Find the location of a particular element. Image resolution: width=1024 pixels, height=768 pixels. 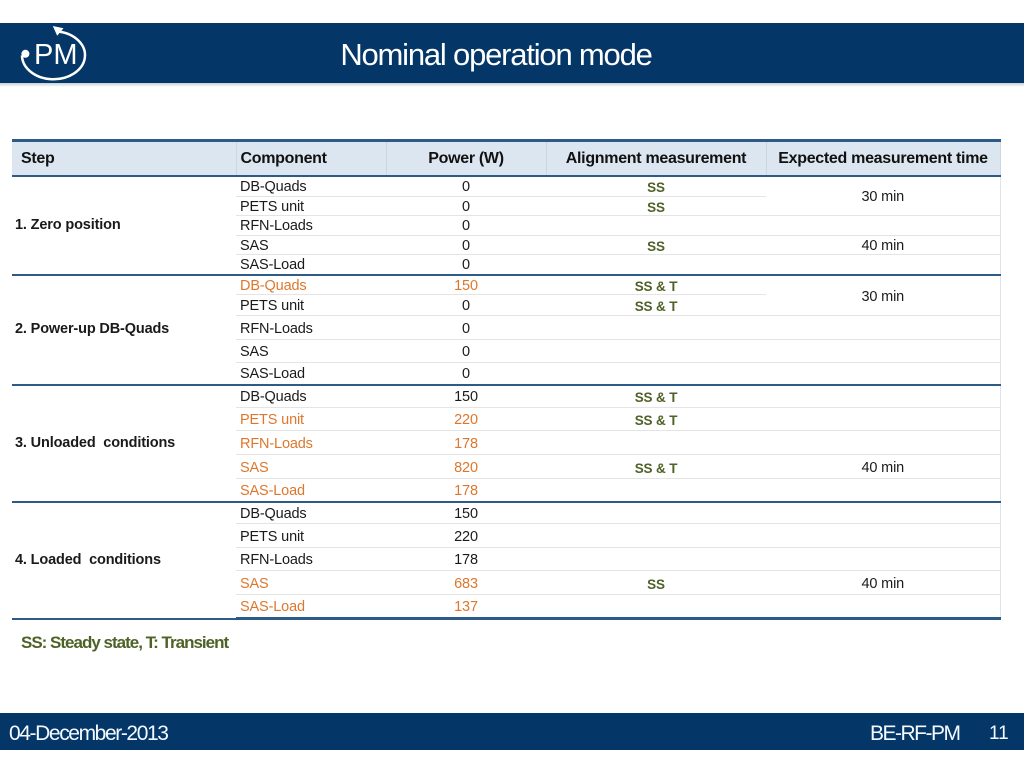

svg-text: PM is located at coordinates (56, 55).